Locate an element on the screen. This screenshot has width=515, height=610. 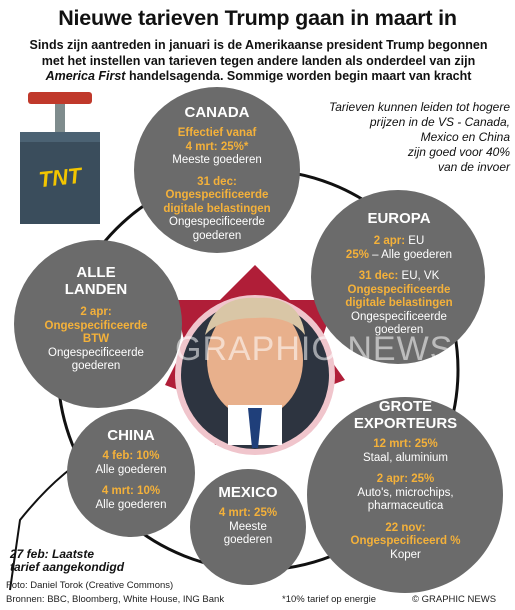
grote-heading: GROTE is located at coordinates (405, 406).